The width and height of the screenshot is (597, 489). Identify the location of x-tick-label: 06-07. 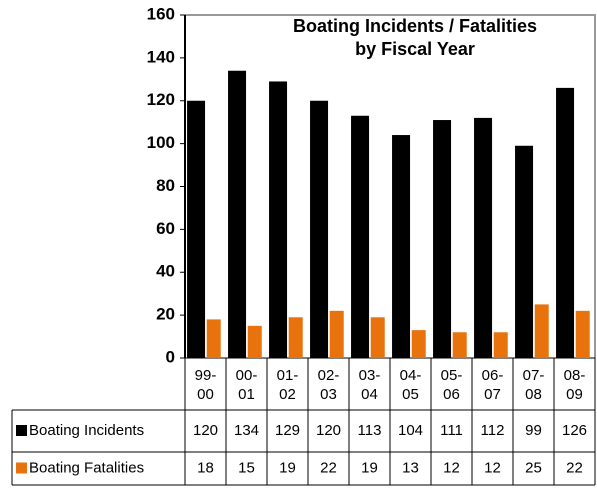
(493, 385).